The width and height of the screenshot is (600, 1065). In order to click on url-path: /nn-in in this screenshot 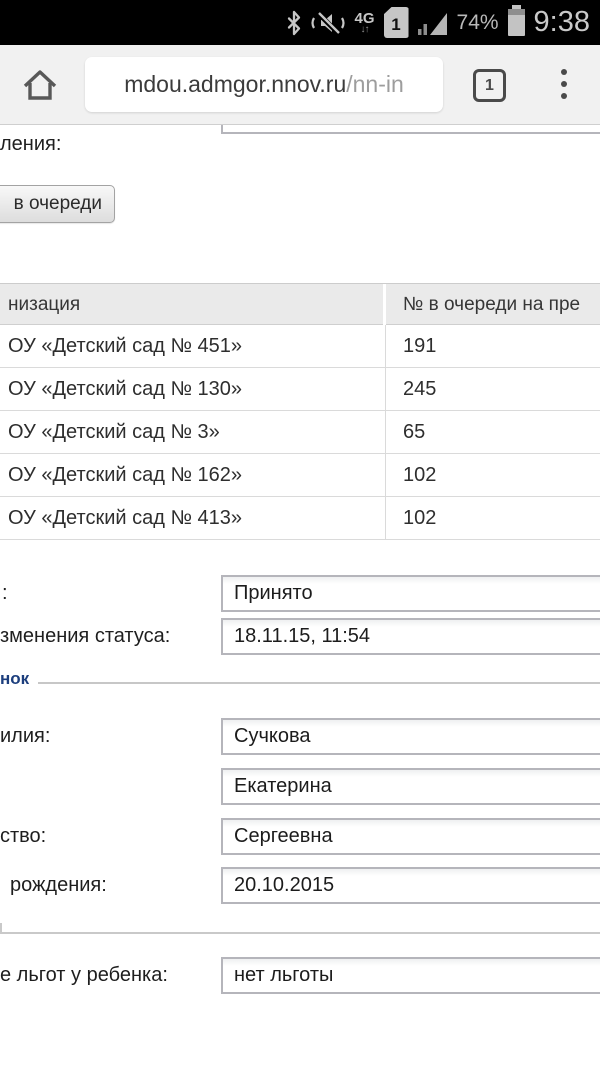, I will do `click(375, 84)`.